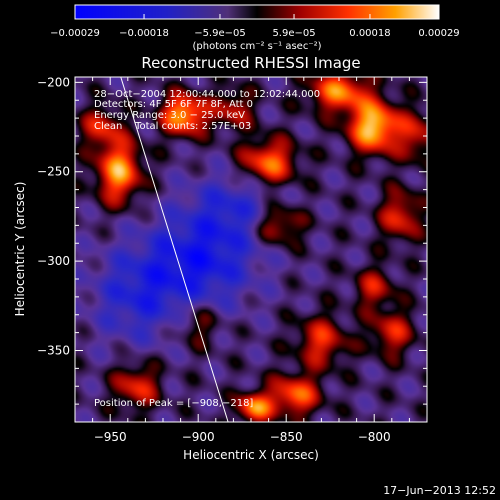 This screenshot has width=500, height=500. I want to click on colorbar-tick-label: −5.9e−05, so click(220, 33).